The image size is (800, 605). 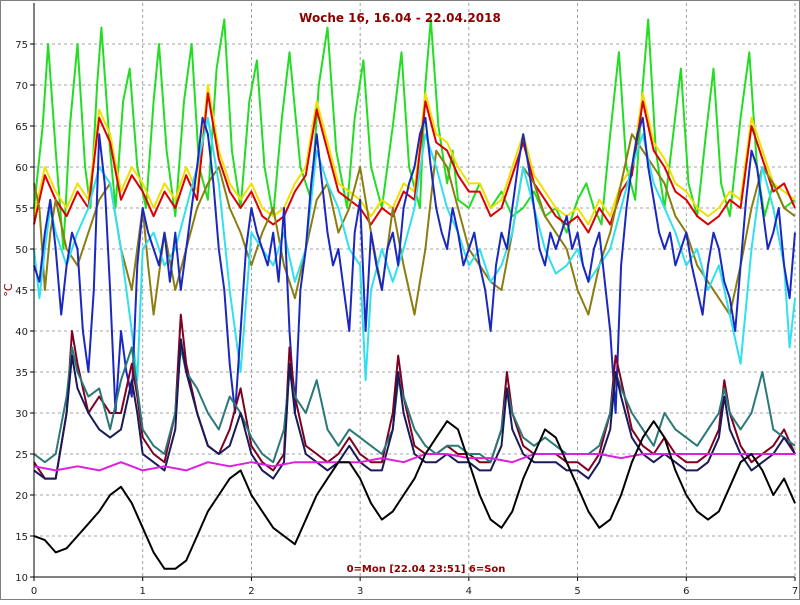 I want to click on y-axis-label: °C, so click(x=8, y=290).